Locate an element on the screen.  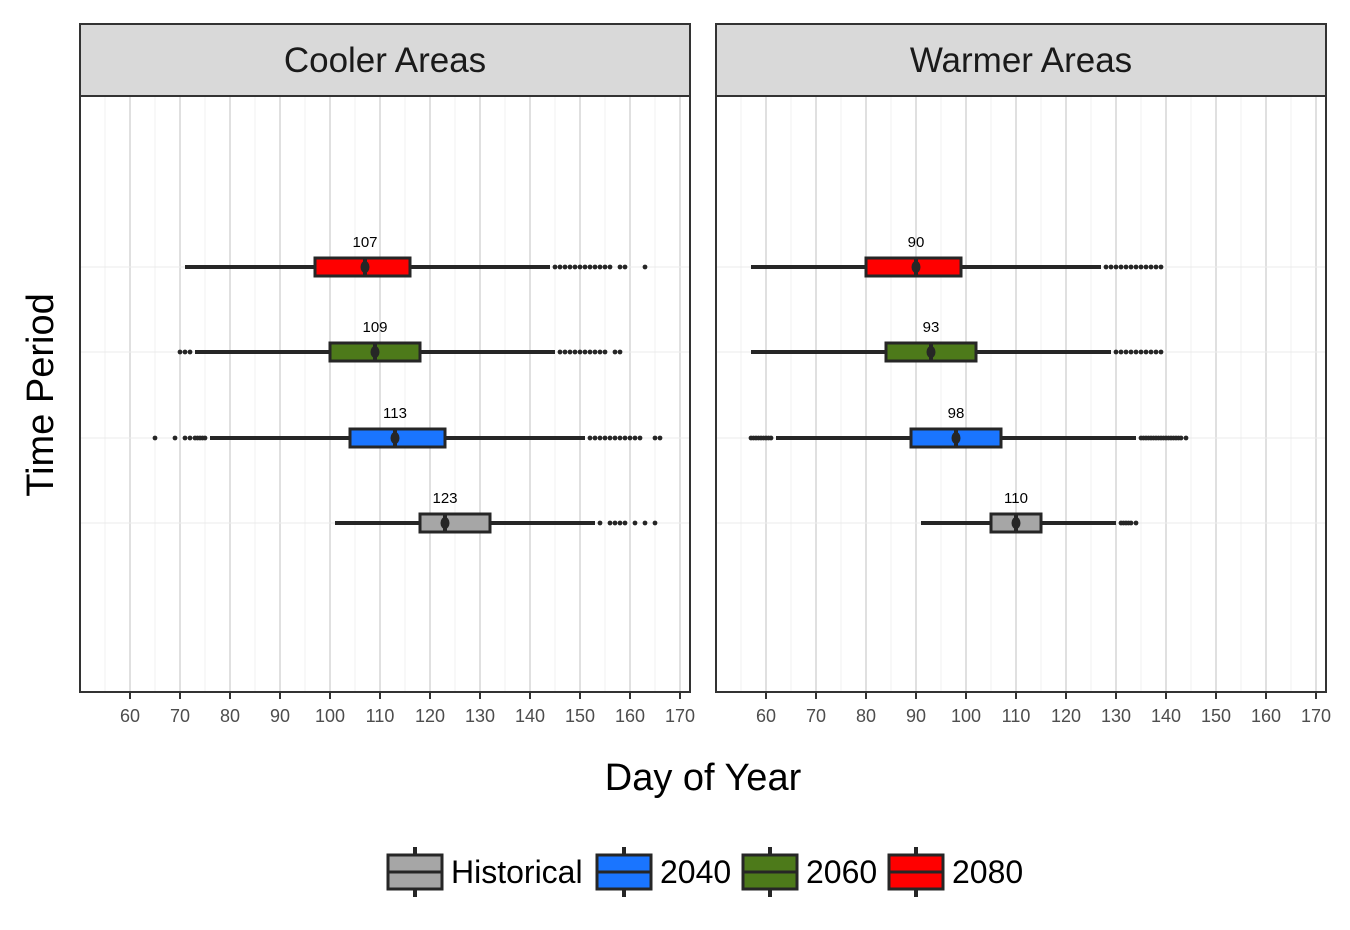
x-tick-label: 150 is located at coordinates (580, 716).